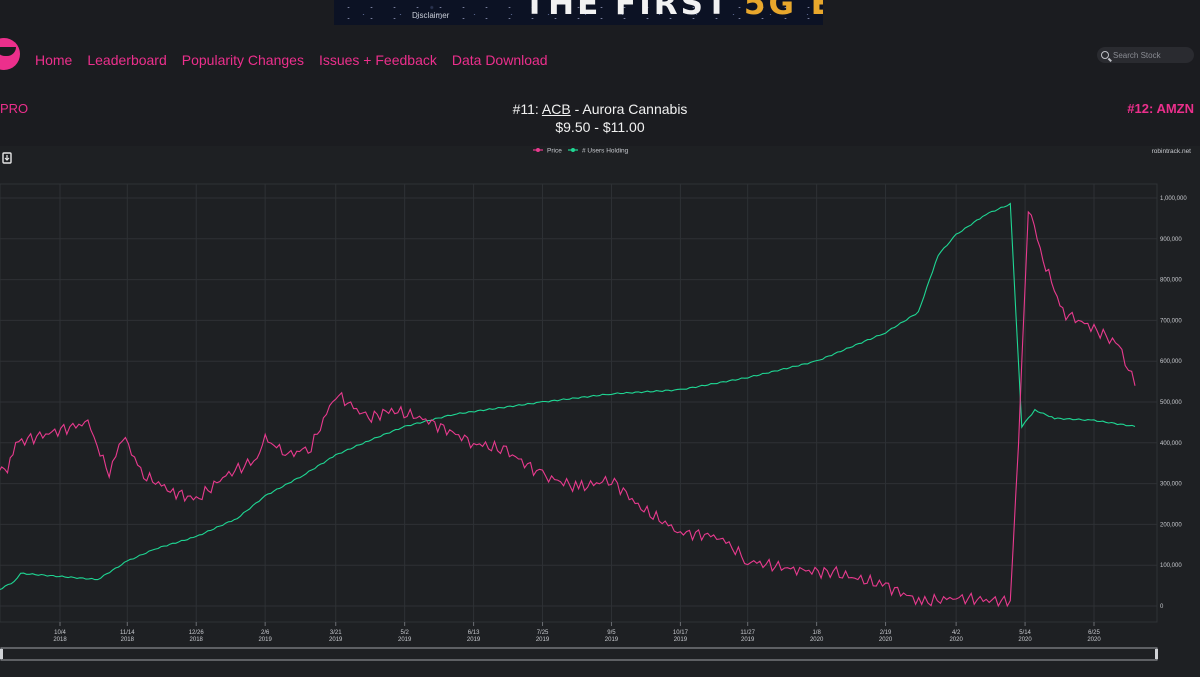  I want to click on chart-watermark: robintrack.net, so click(1172, 151).